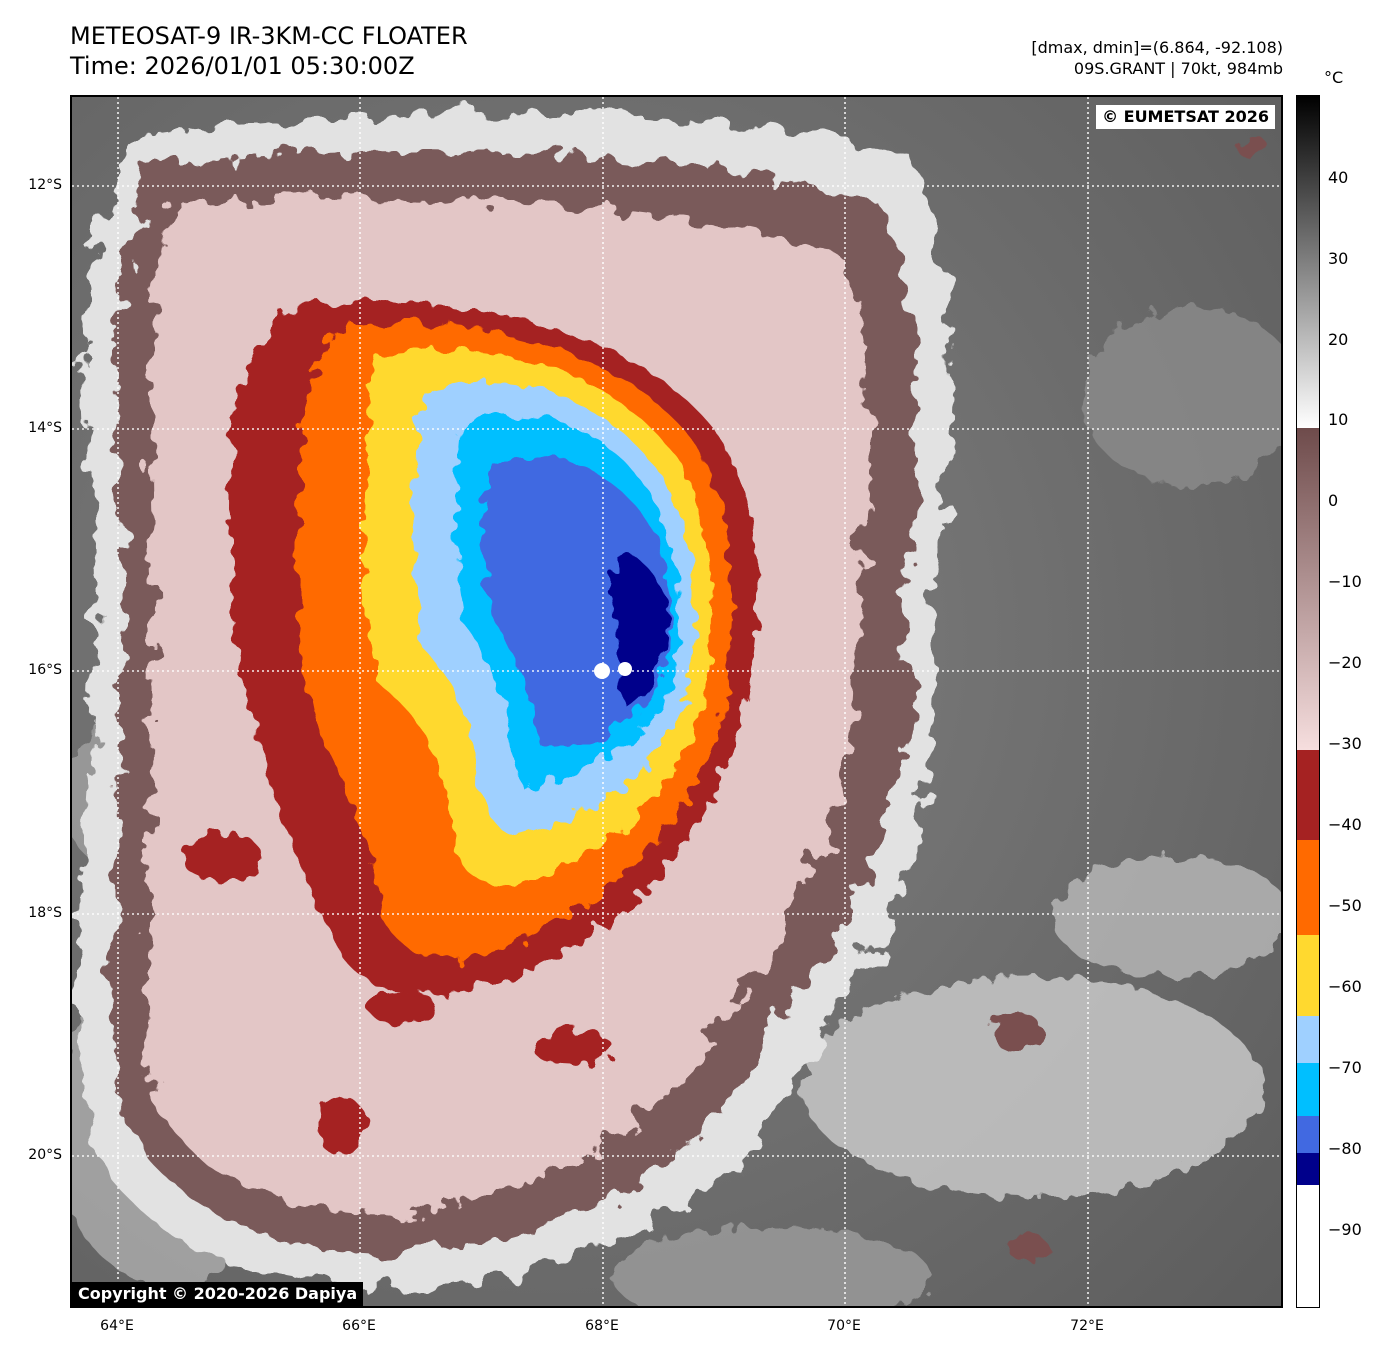 The width and height of the screenshot is (1388, 1359). What do you see at coordinates (1345, 905) in the screenshot?
I see `colorbar-tick: −50` at bounding box center [1345, 905].